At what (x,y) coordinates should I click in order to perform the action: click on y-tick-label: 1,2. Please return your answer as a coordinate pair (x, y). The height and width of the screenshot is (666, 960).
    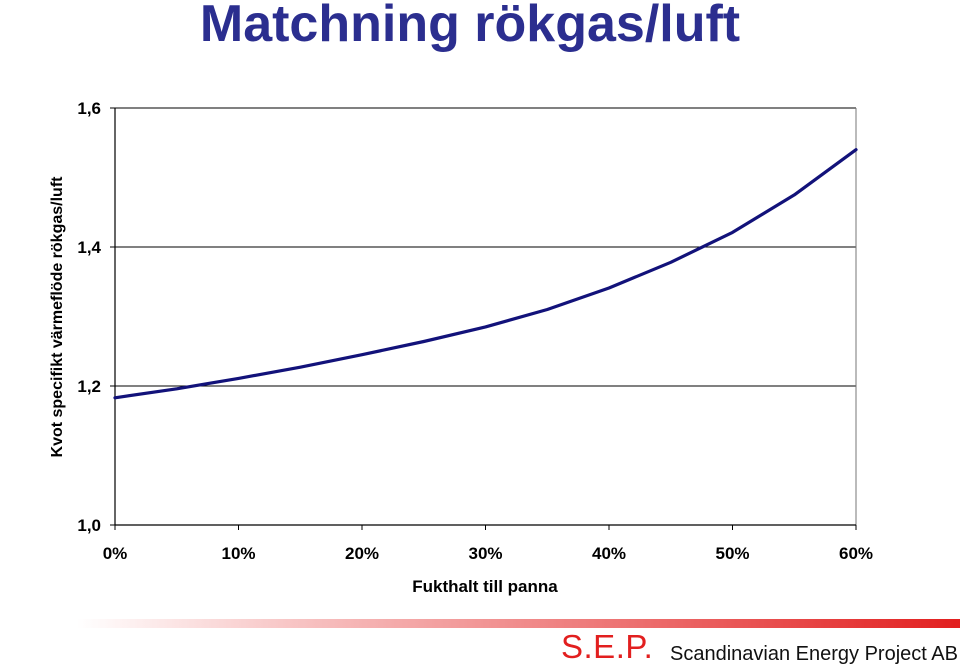
    Looking at the image, I should click on (89, 386).